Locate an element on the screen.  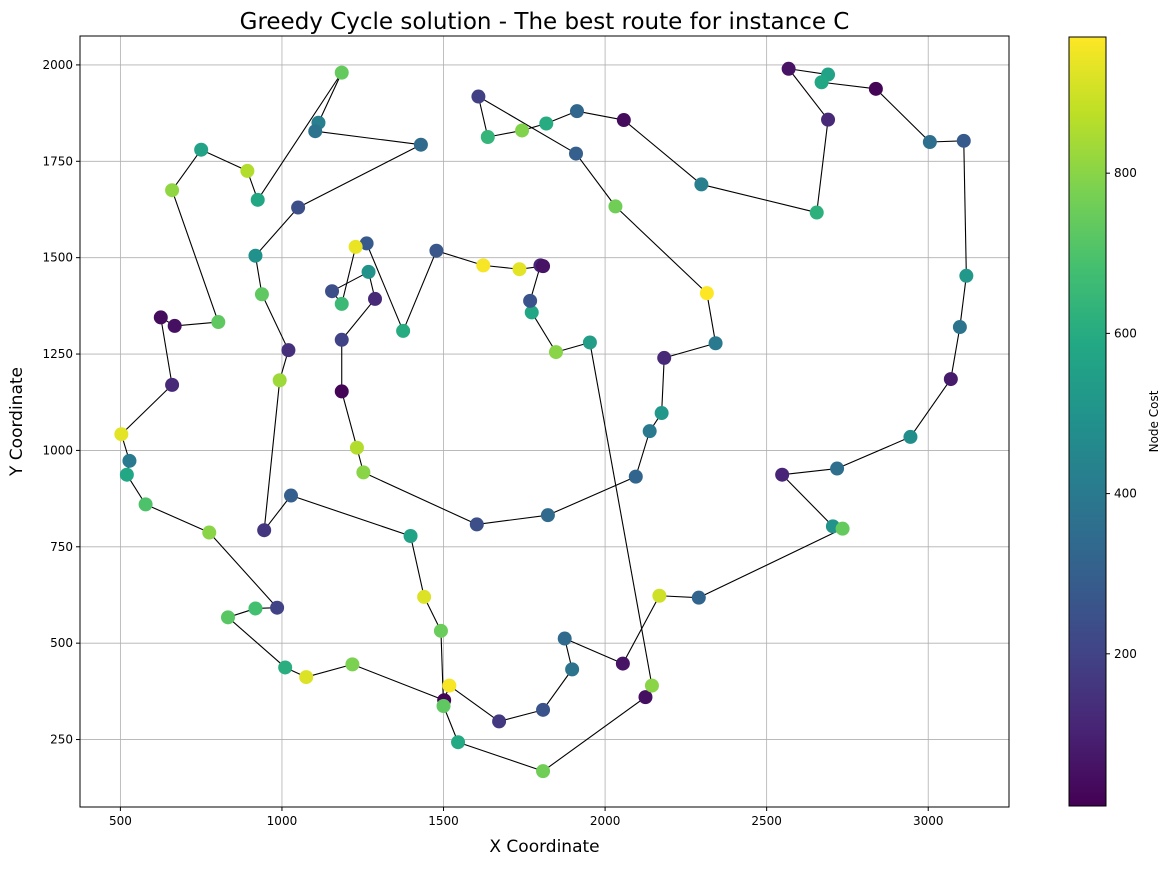
colorbar-gradient is located at coordinates (1087, 421).